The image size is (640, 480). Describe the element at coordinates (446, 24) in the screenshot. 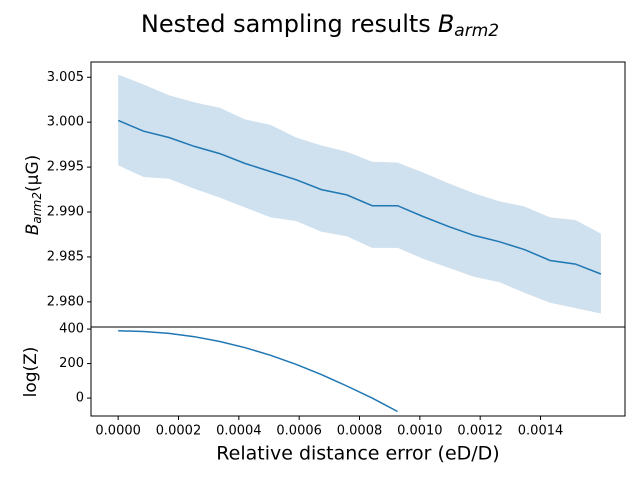

I see `title-symbol: B` at that location.